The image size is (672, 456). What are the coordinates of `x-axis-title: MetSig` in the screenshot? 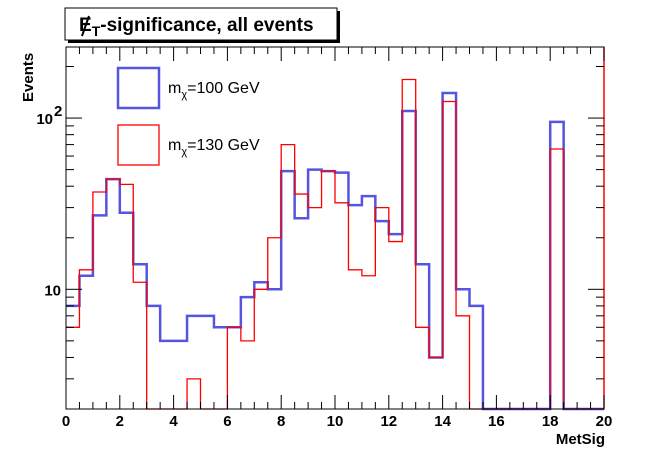 It's located at (580, 439).